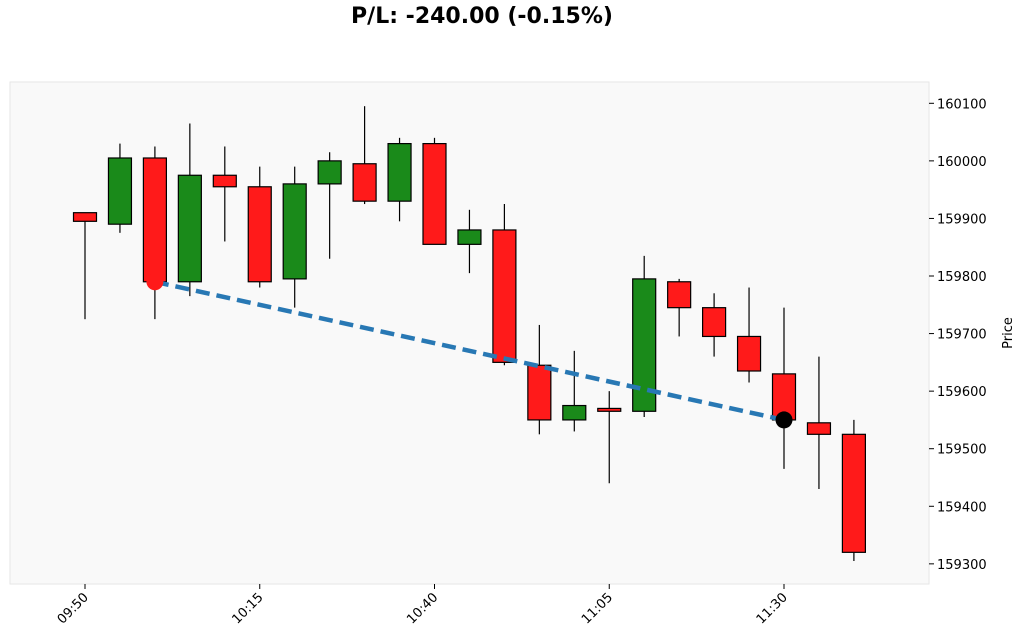  I want to click on candle-09:55, so click(120, 188).